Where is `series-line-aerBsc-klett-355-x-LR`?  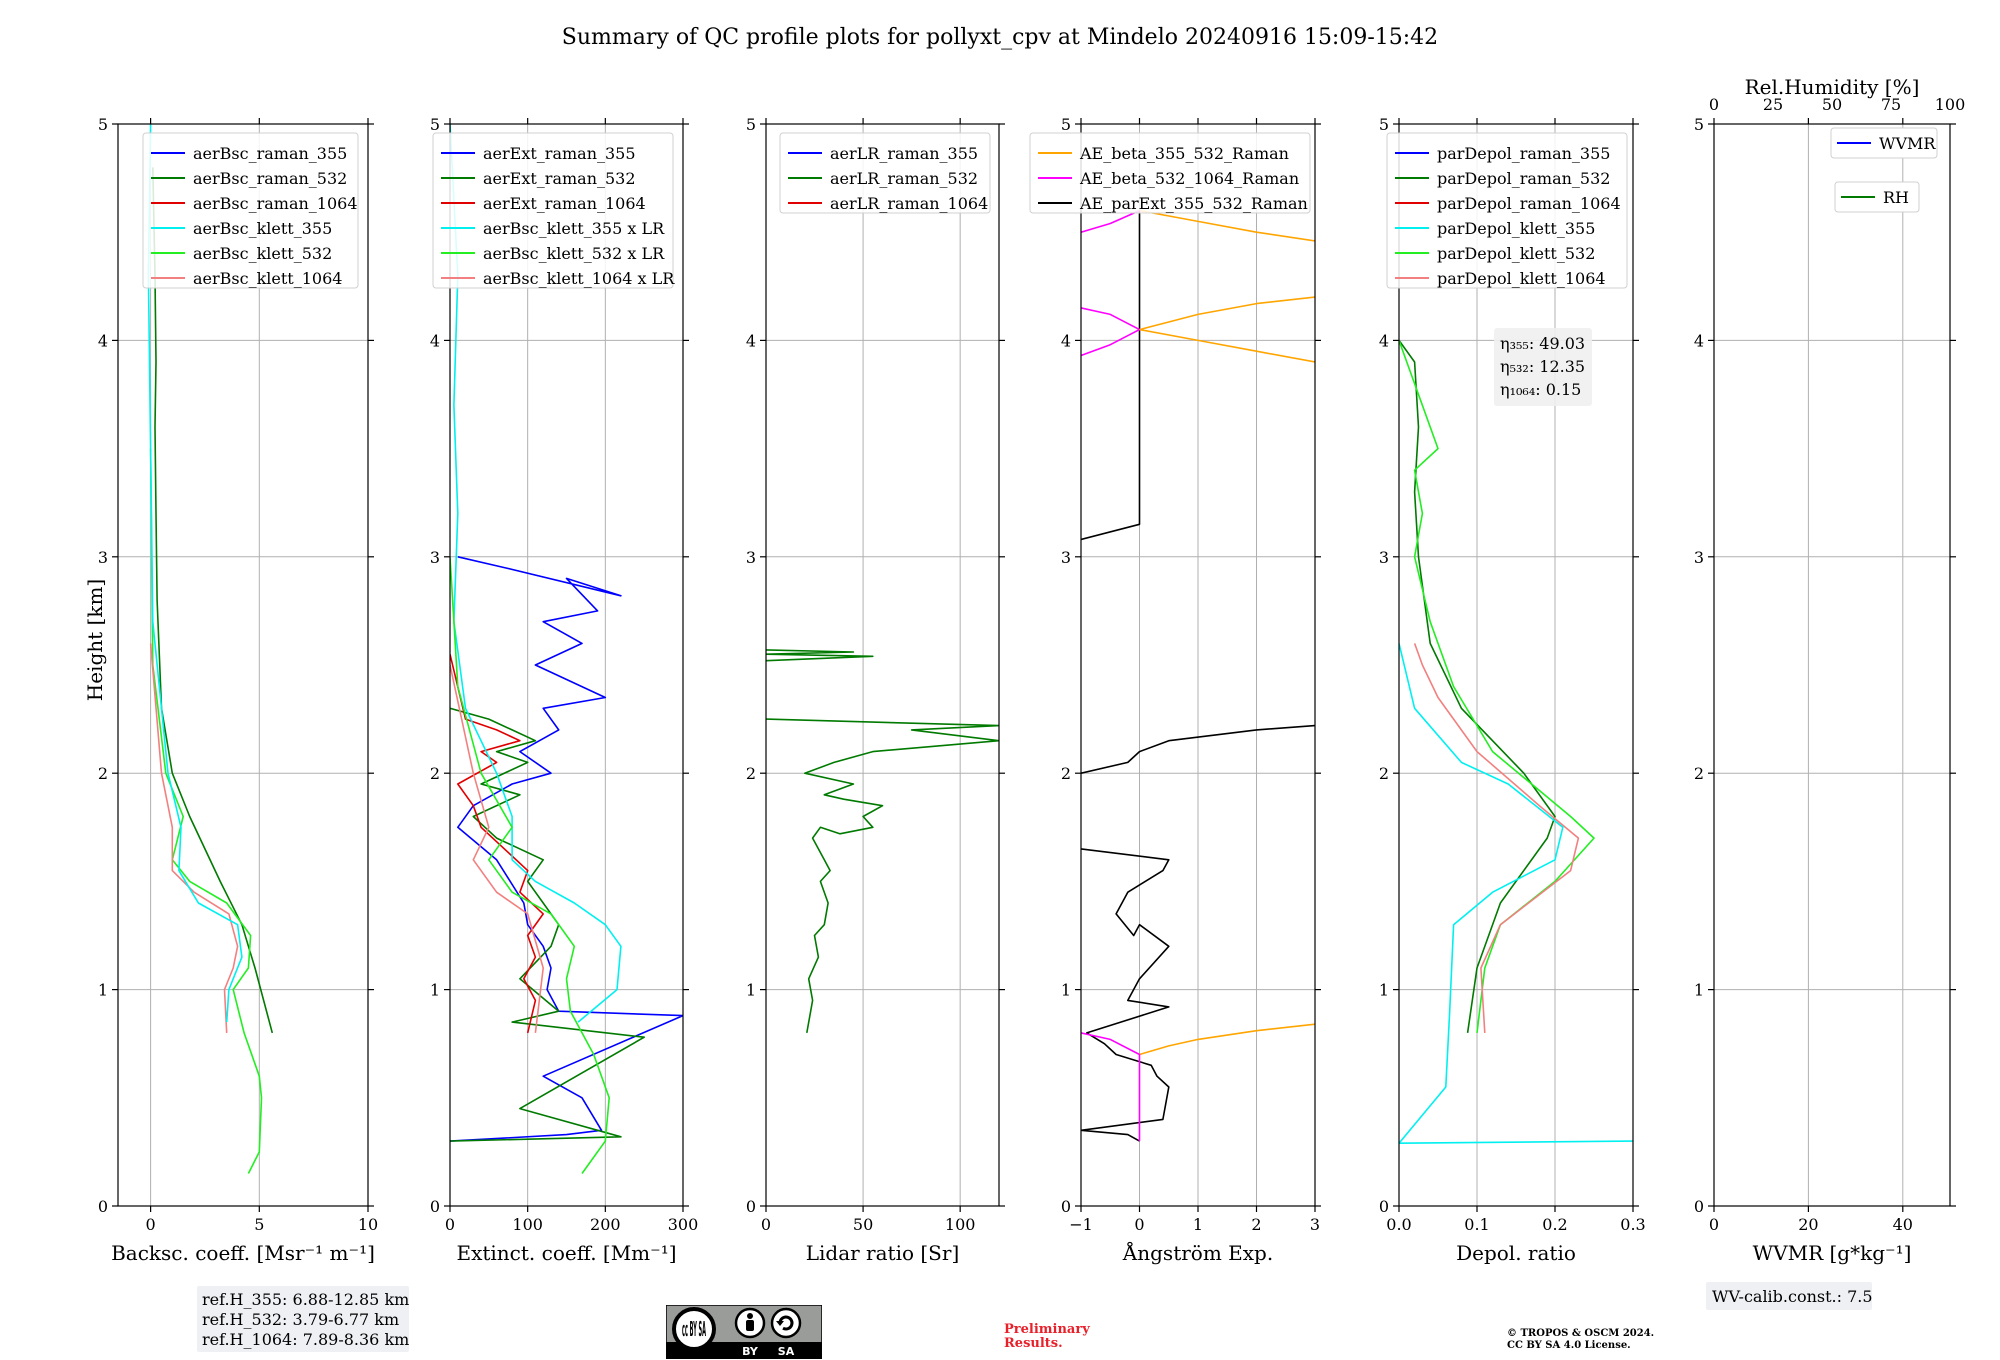
series-line-aerBsc-klett-355-x-LR is located at coordinates (536, 573).